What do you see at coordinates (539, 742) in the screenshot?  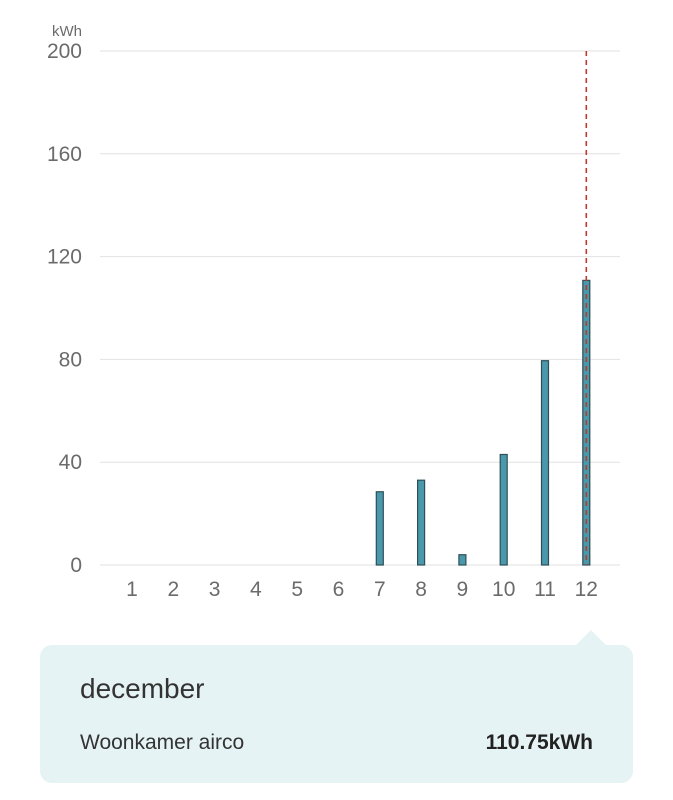 I see `tooltip-value: 110.75kWh` at bounding box center [539, 742].